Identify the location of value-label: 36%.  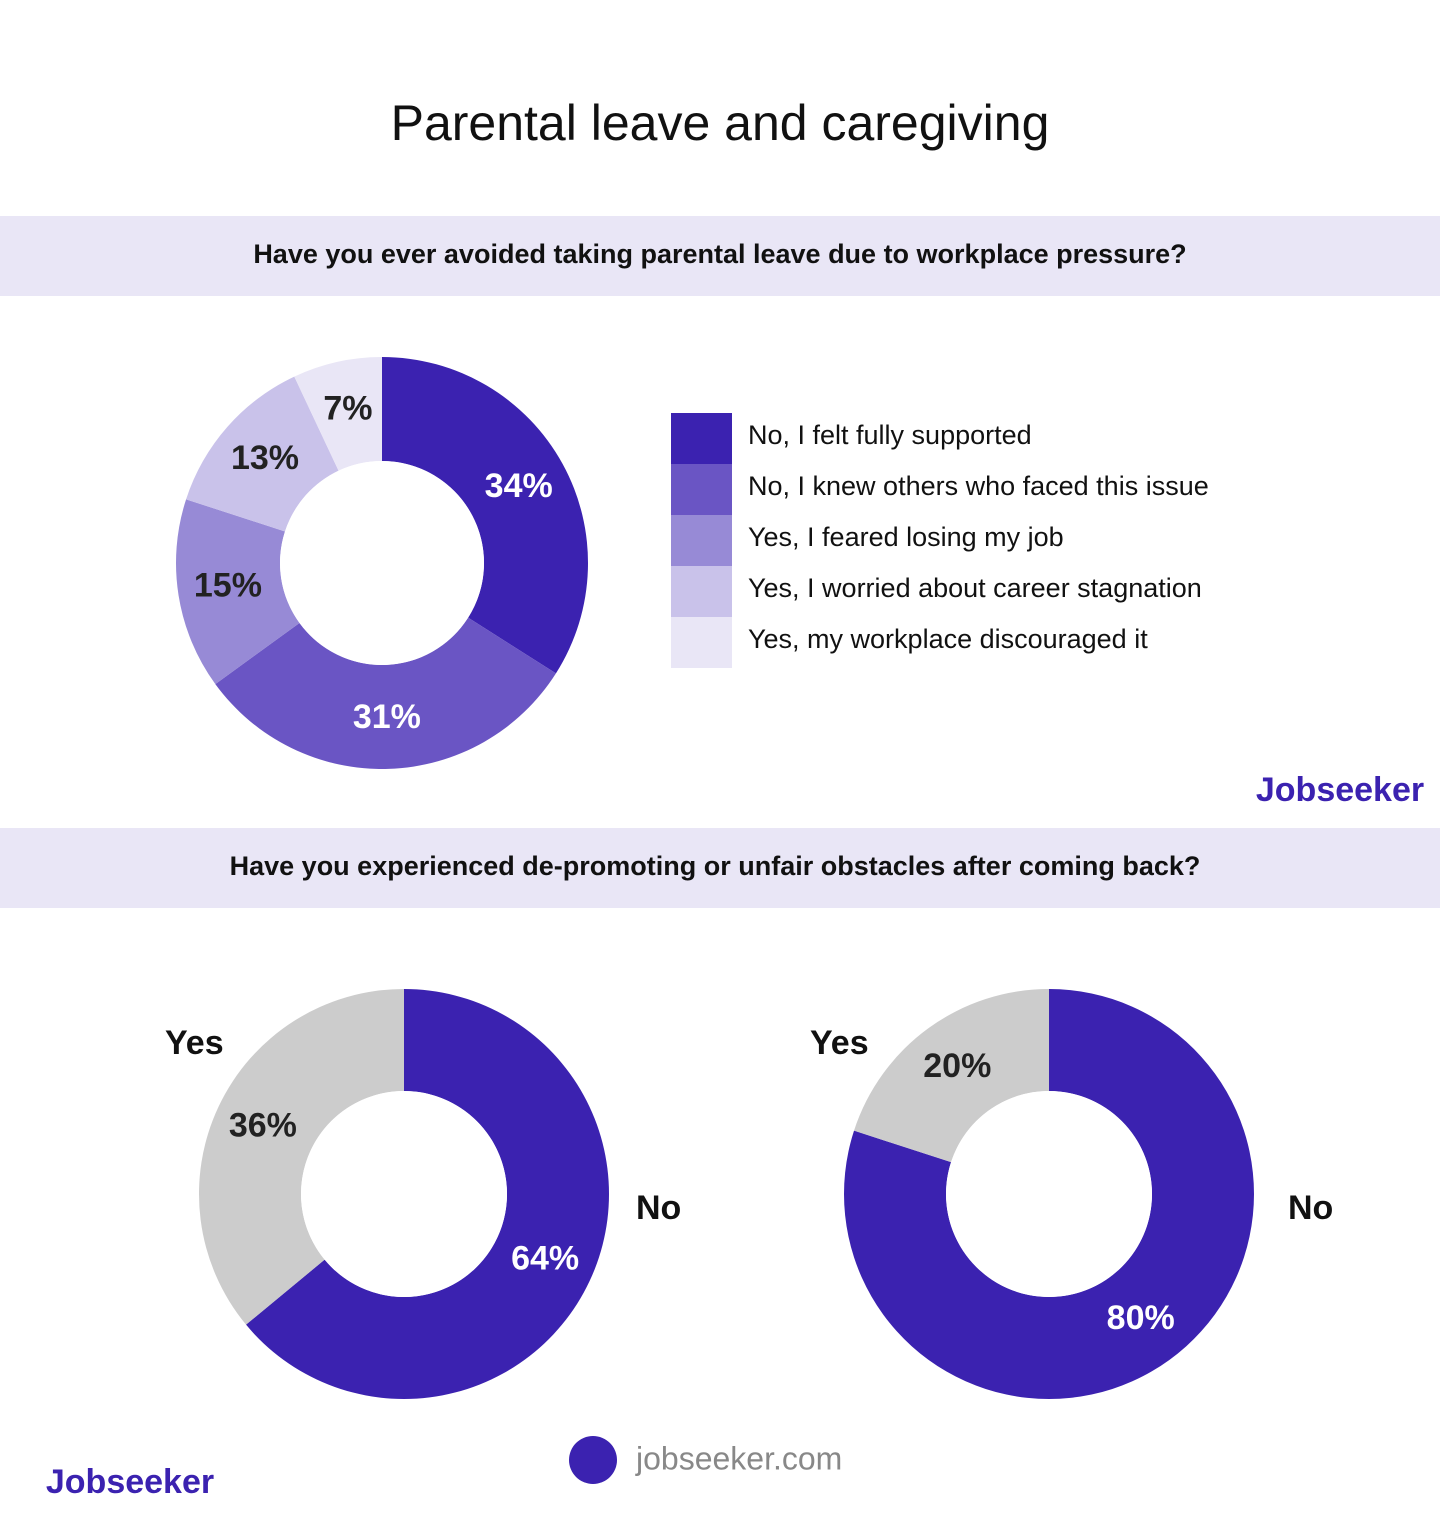
(263, 1126).